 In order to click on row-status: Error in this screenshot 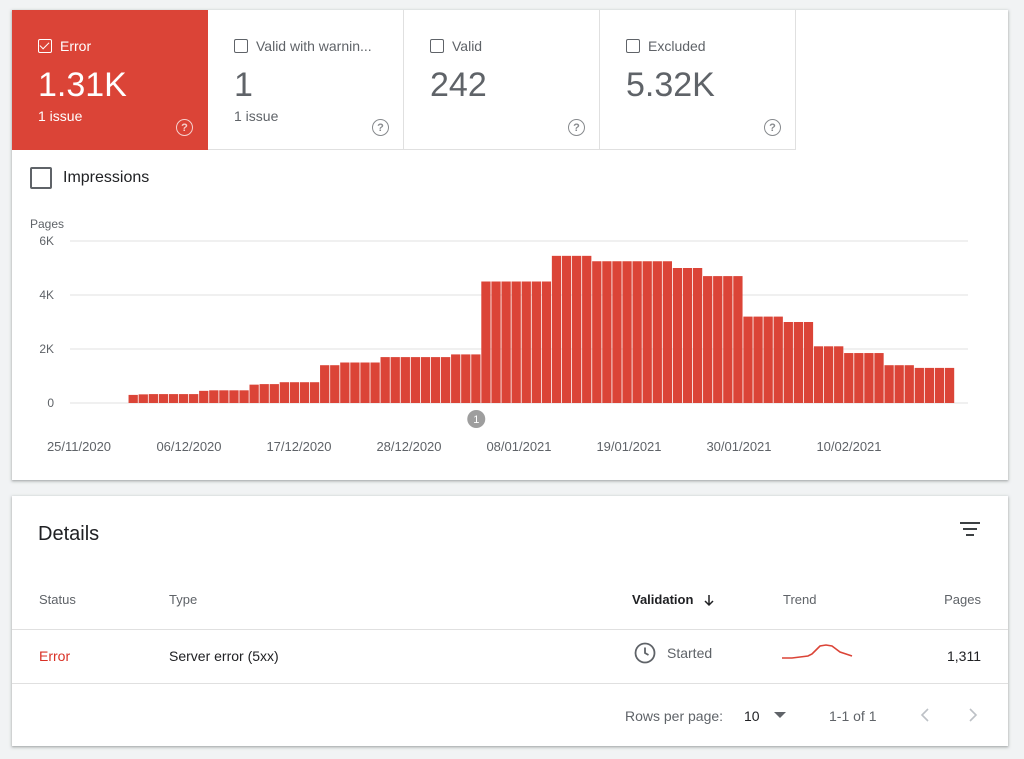, I will do `click(55, 656)`.